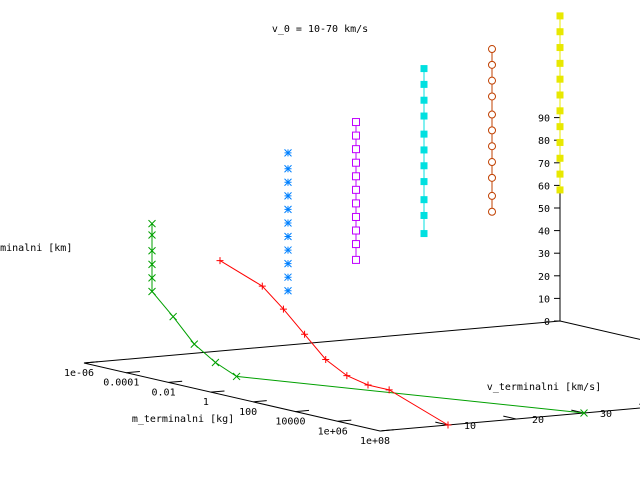  I want to click on x-tick-label: 1, so click(206, 402).